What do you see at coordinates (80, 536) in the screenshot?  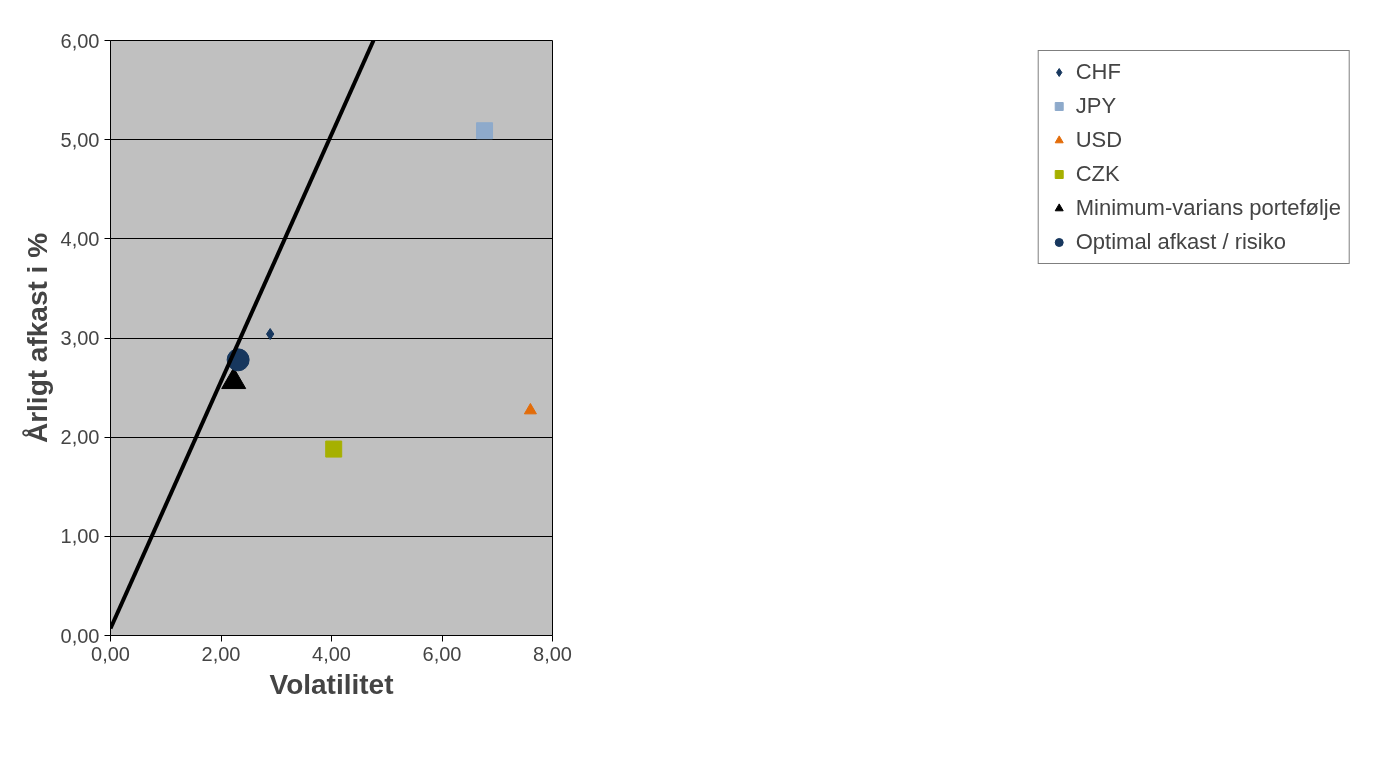 I see `y-tick-label: 1,00` at bounding box center [80, 536].